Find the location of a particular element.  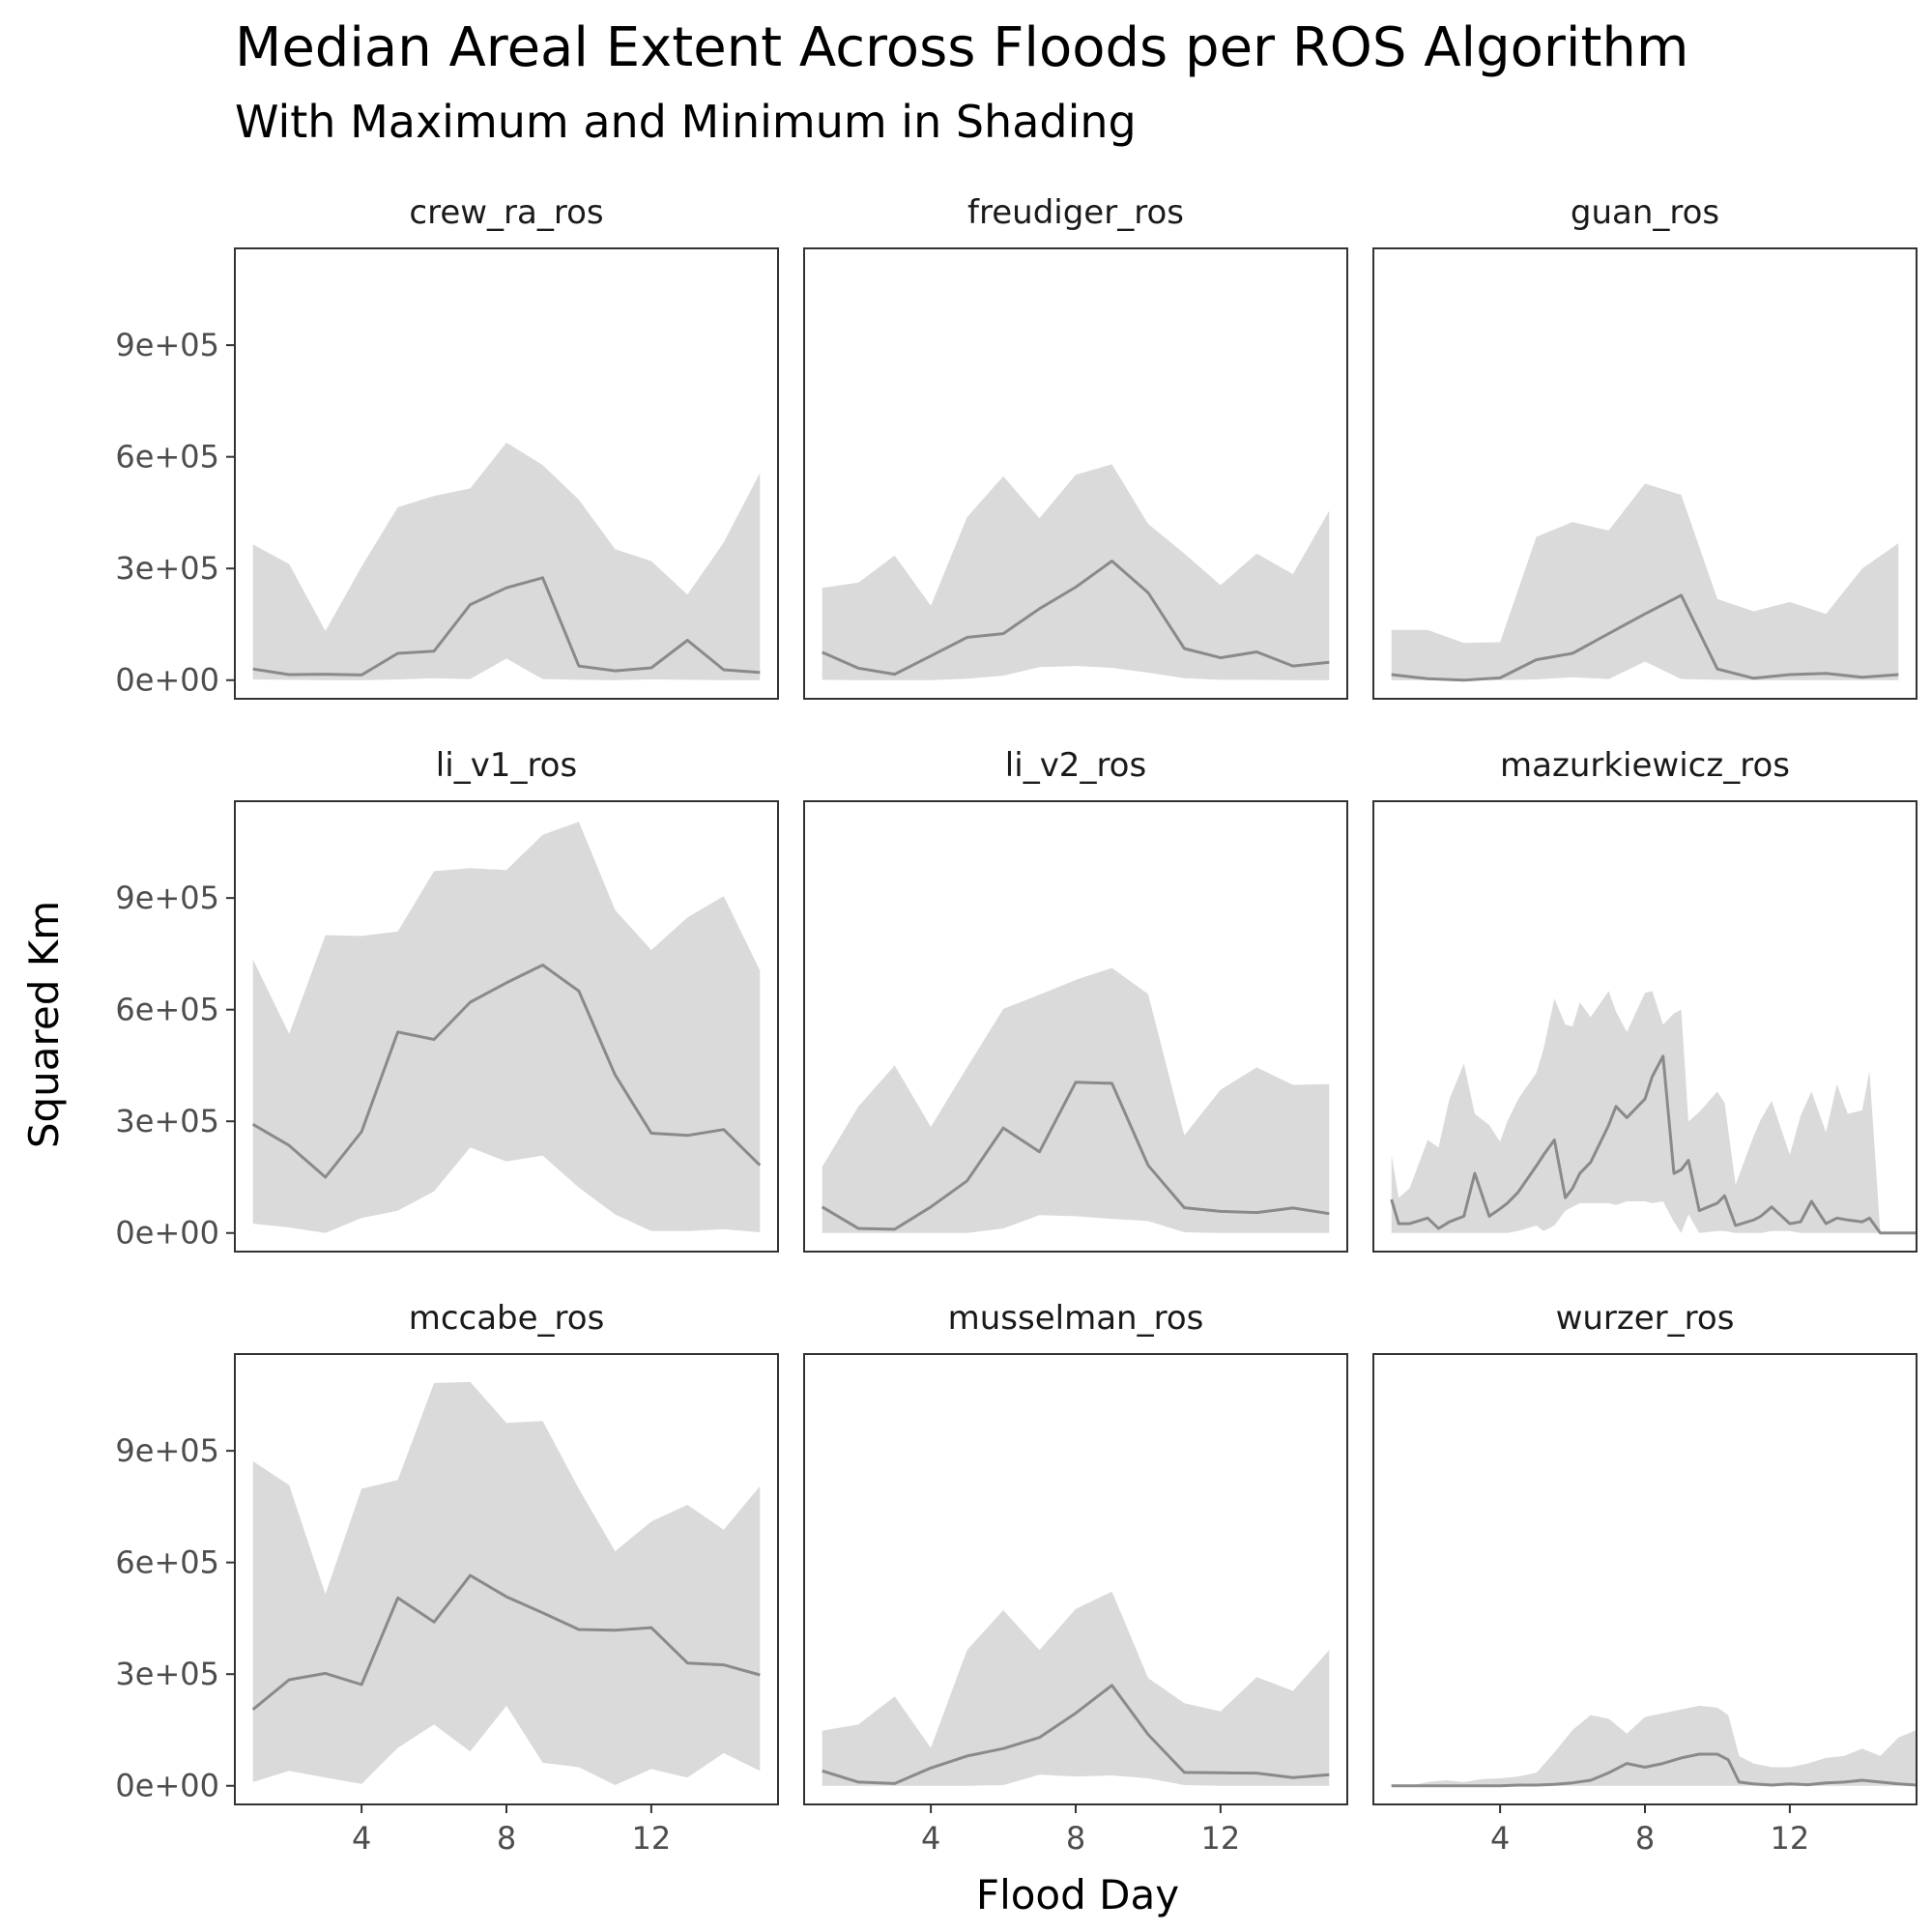

facet-panel-freudiger_ros: freudiger_ros is located at coordinates (1075, 446).